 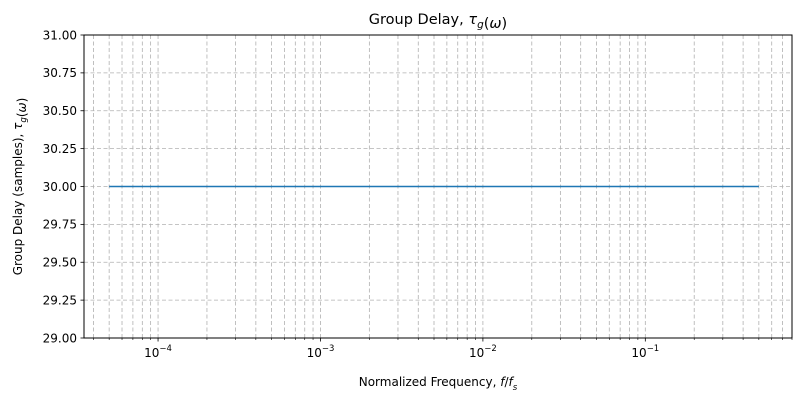 What do you see at coordinates (60, 35) in the screenshot?
I see `y-tick-label: 31.00` at bounding box center [60, 35].